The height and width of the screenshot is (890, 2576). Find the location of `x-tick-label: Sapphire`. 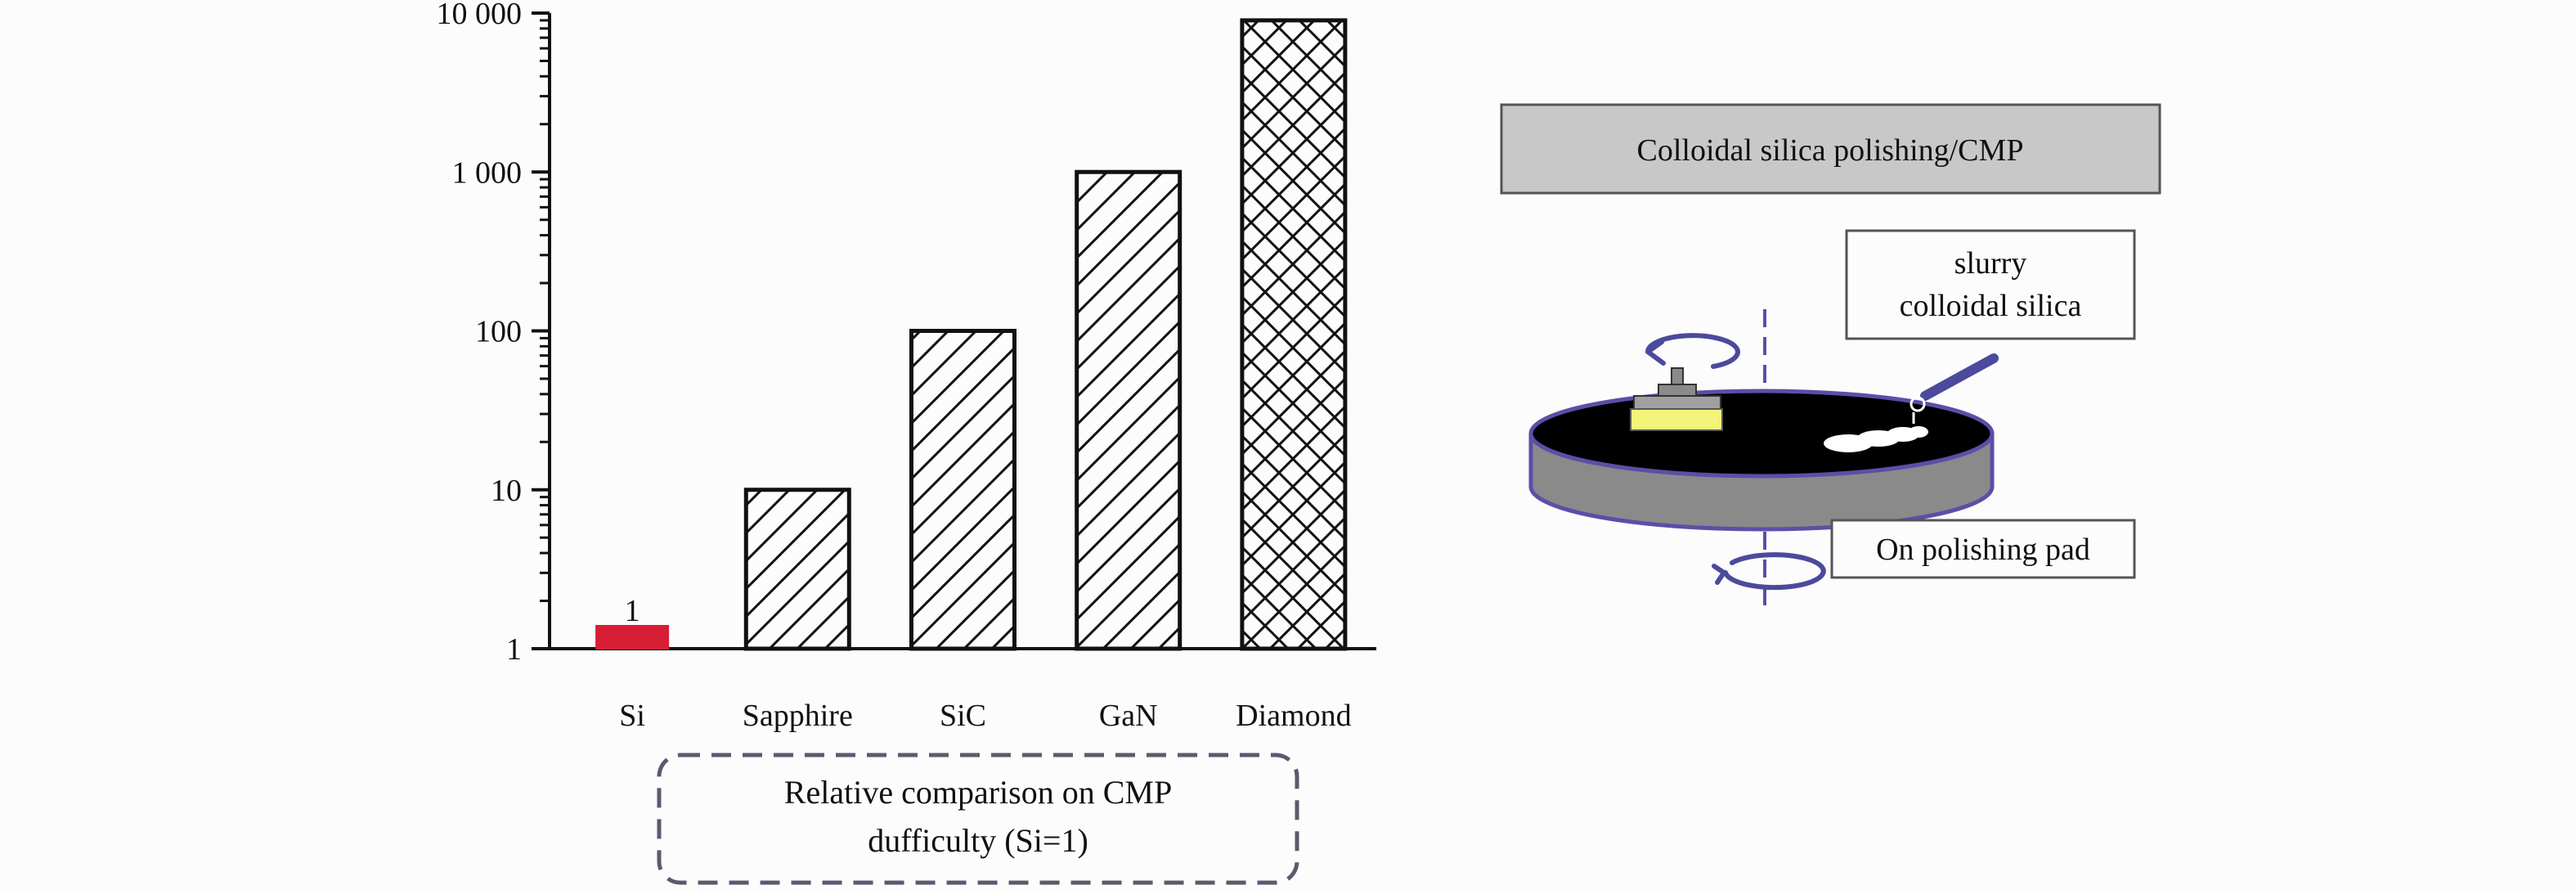

x-tick-label: Sapphire is located at coordinates (798, 716).